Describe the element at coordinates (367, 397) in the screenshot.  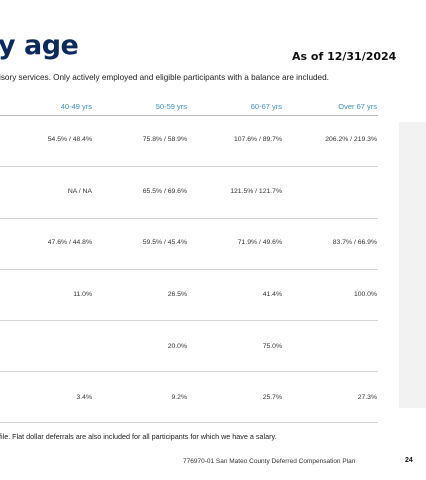
I see `table-cell: 27.3%` at that location.